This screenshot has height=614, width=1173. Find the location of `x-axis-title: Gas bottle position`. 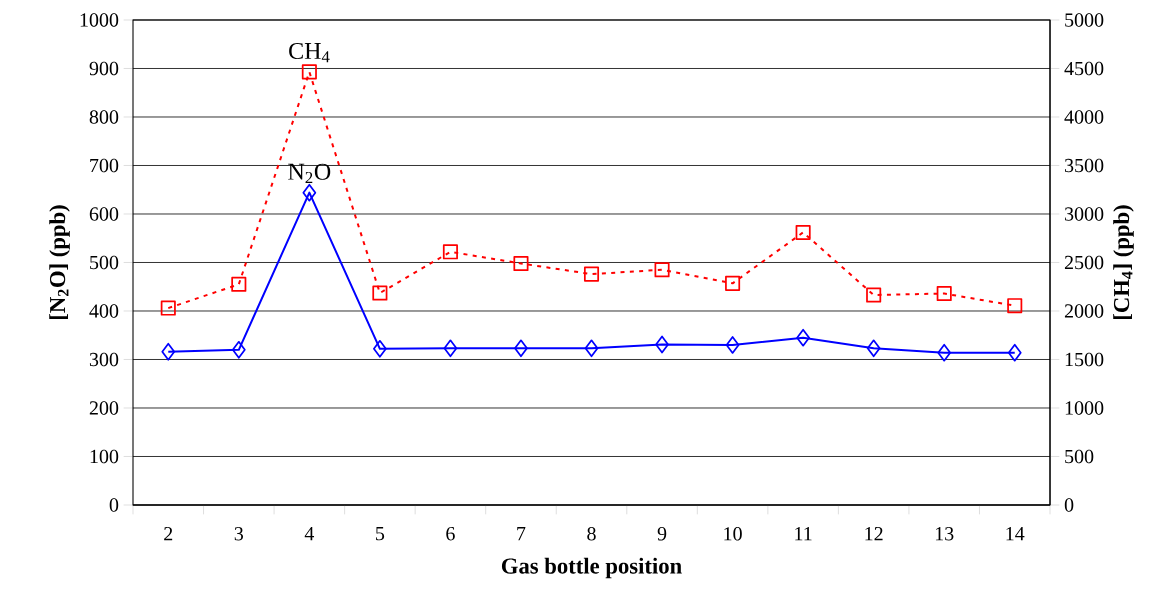

x-axis-title: Gas bottle position is located at coordinates (591, 568).